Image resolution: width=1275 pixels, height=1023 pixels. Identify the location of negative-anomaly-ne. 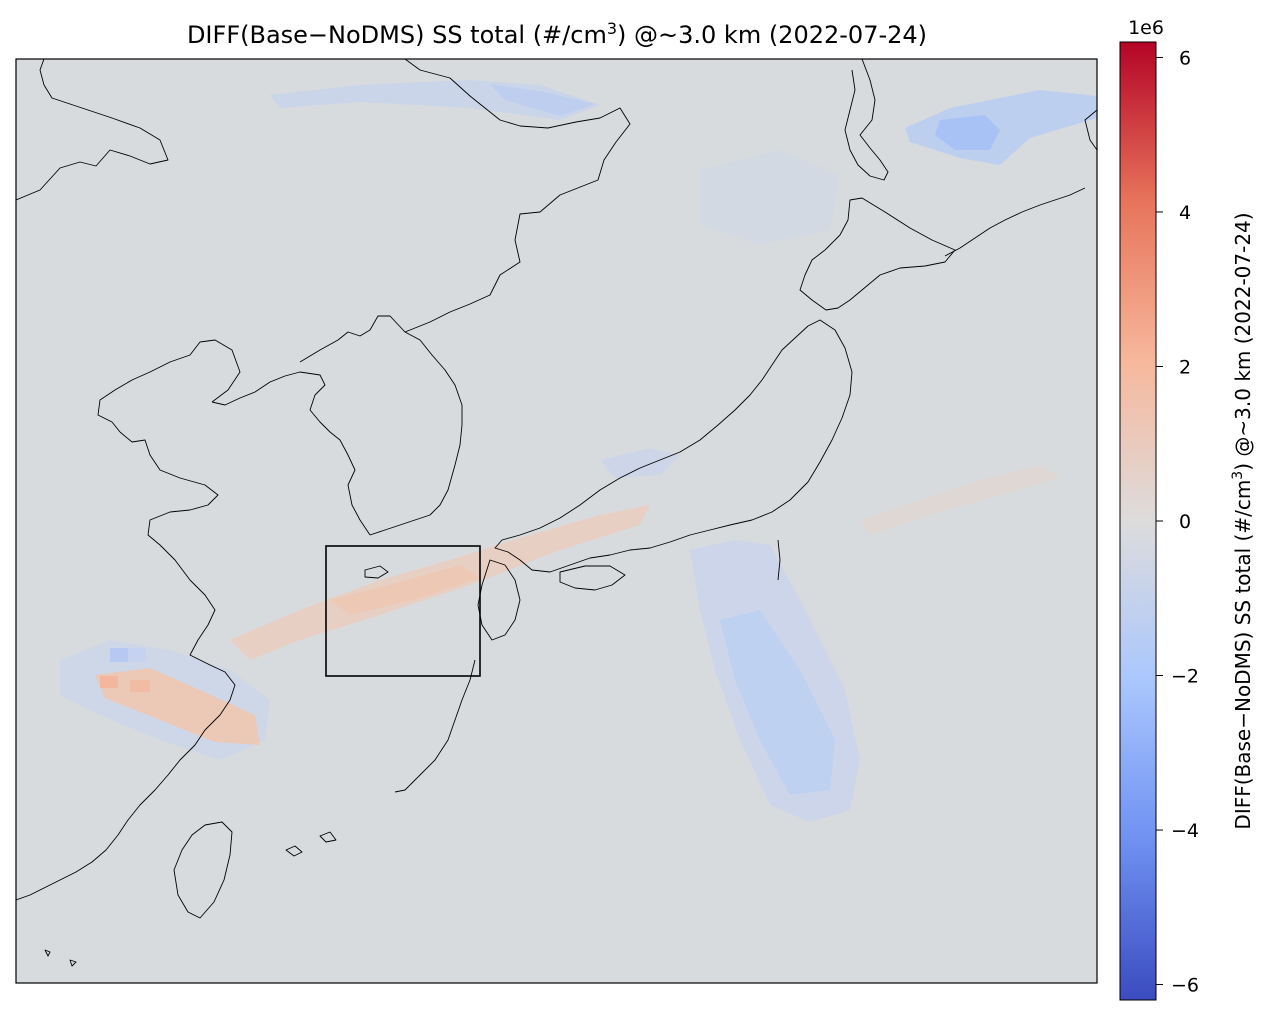
(1001, 127).